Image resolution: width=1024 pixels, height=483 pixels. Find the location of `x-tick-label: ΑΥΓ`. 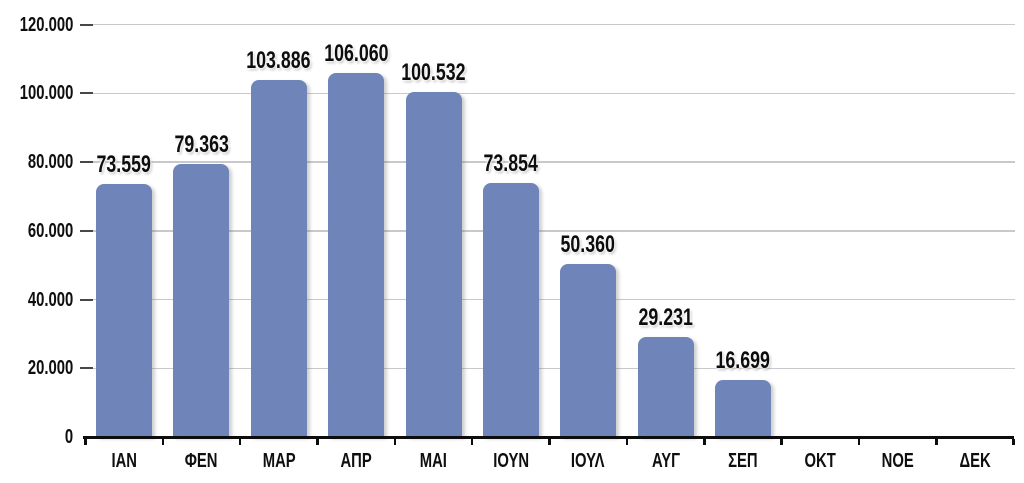

x-tick-label: ΑΥΓ is located at coordinates (665, 461).